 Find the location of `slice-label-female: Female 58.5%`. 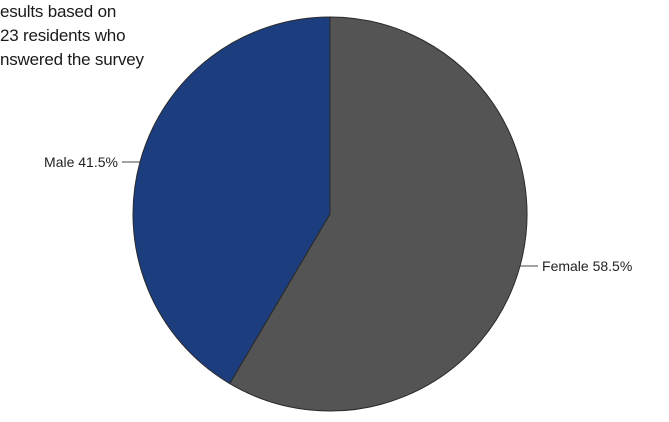

slice-label-female: Female 58.5% is located at coordinates (587, 266).